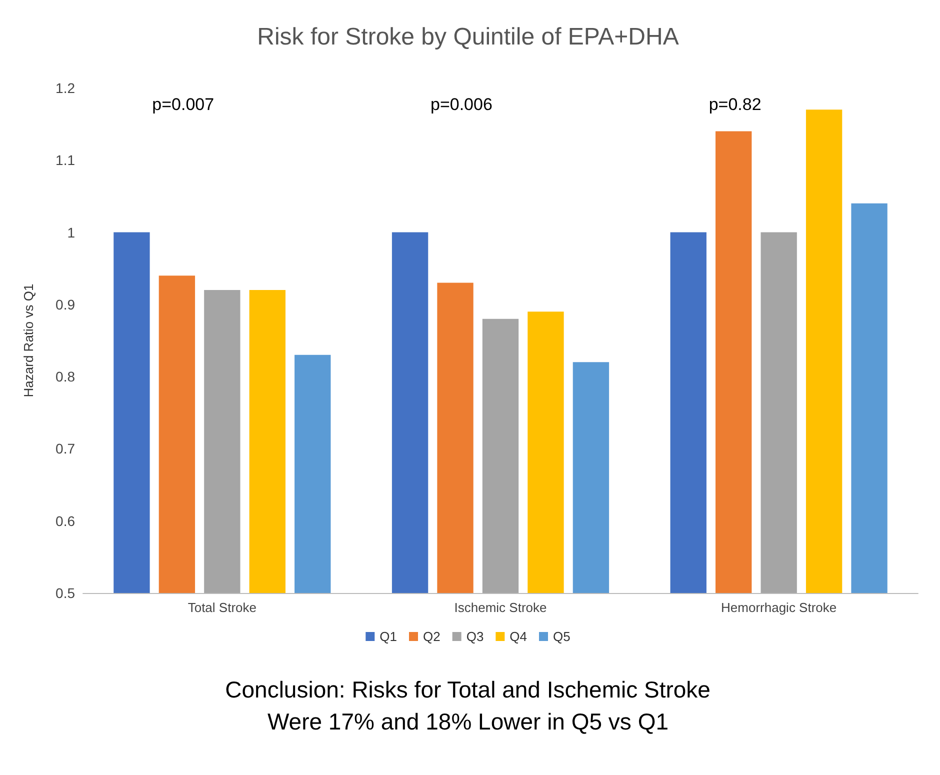 The image size is (940, 775). I want to click on x-tick-label: Hemorrhagic Stroke, so click(779, 607).